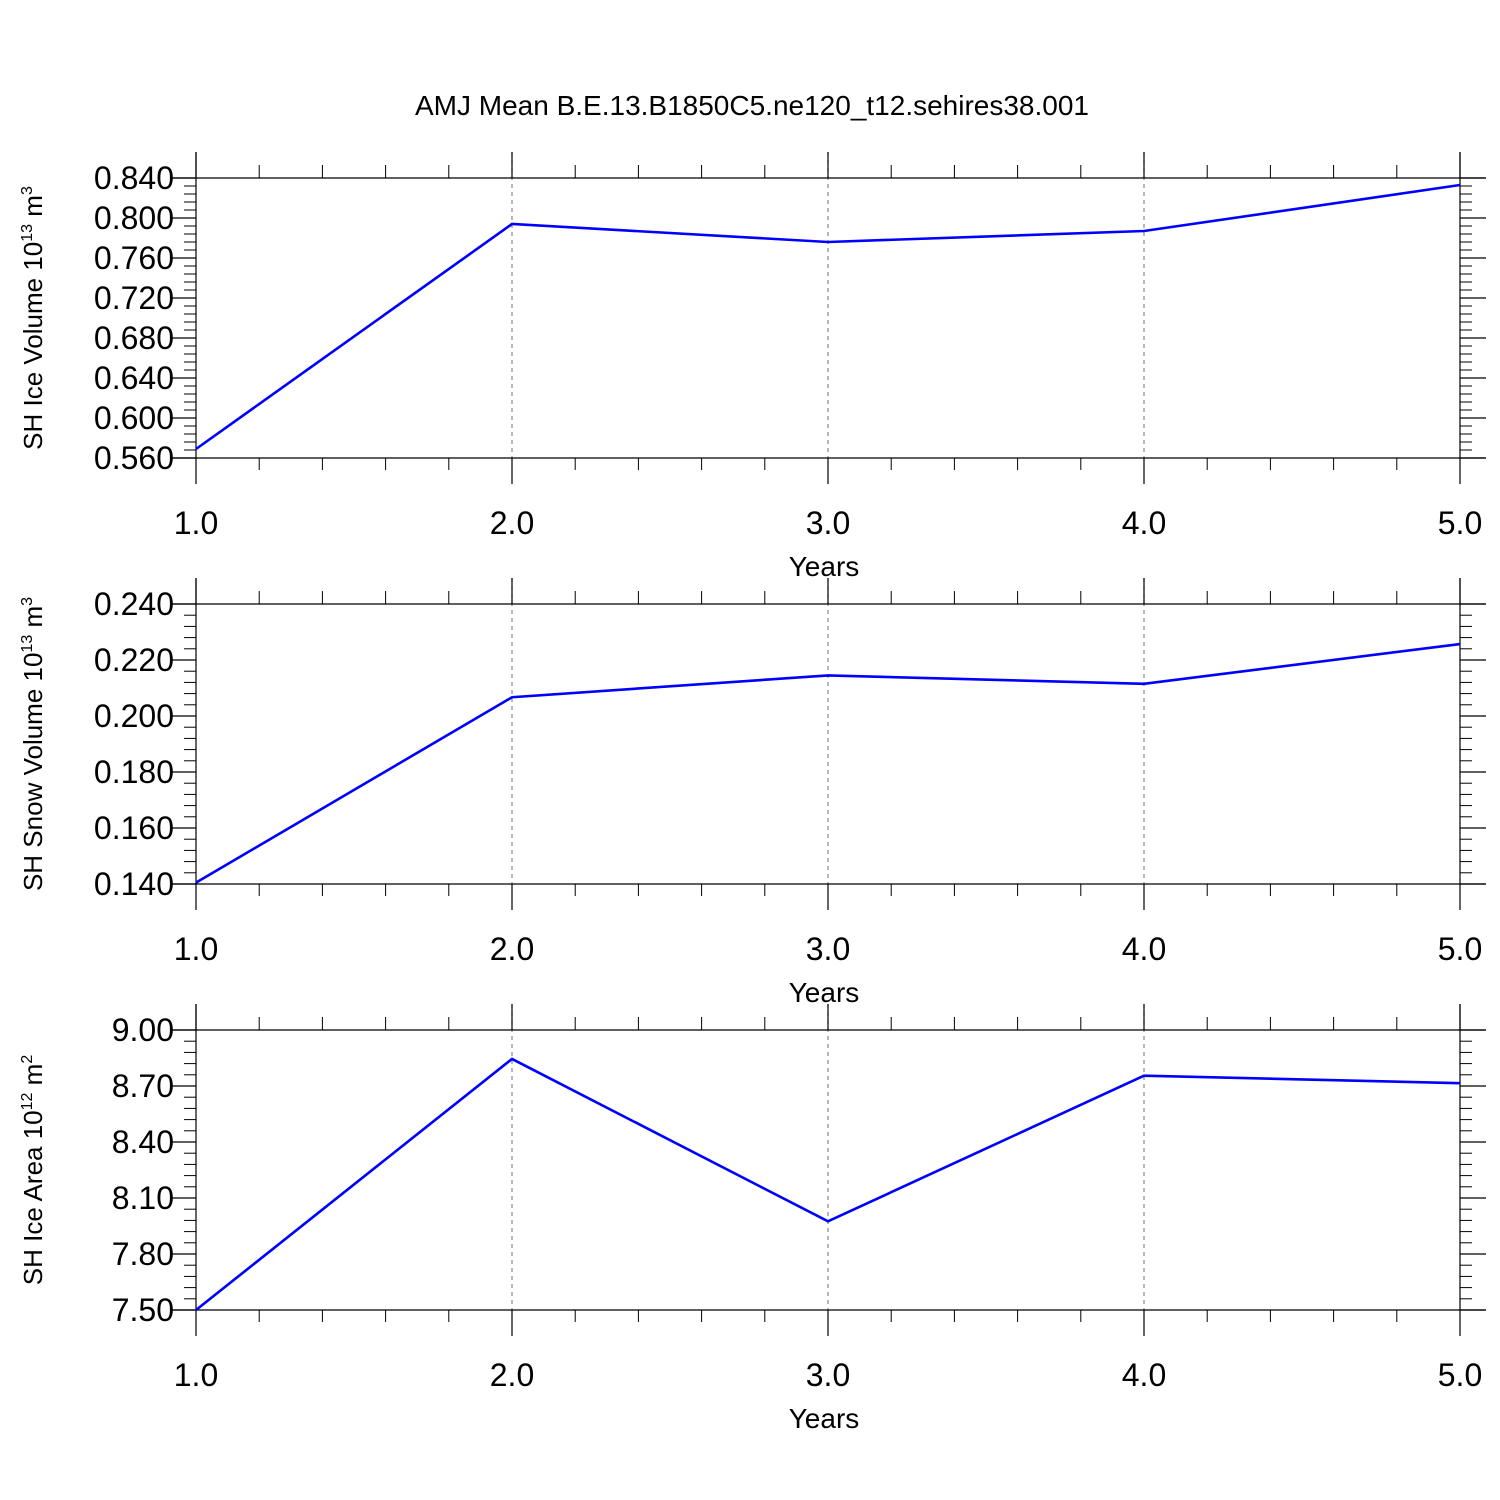 This screenshot has height=1500, width=1500. Describe the element at coordinates (134, 772) in the screenshot. I see `y-tick-label: 0.180` at that location.